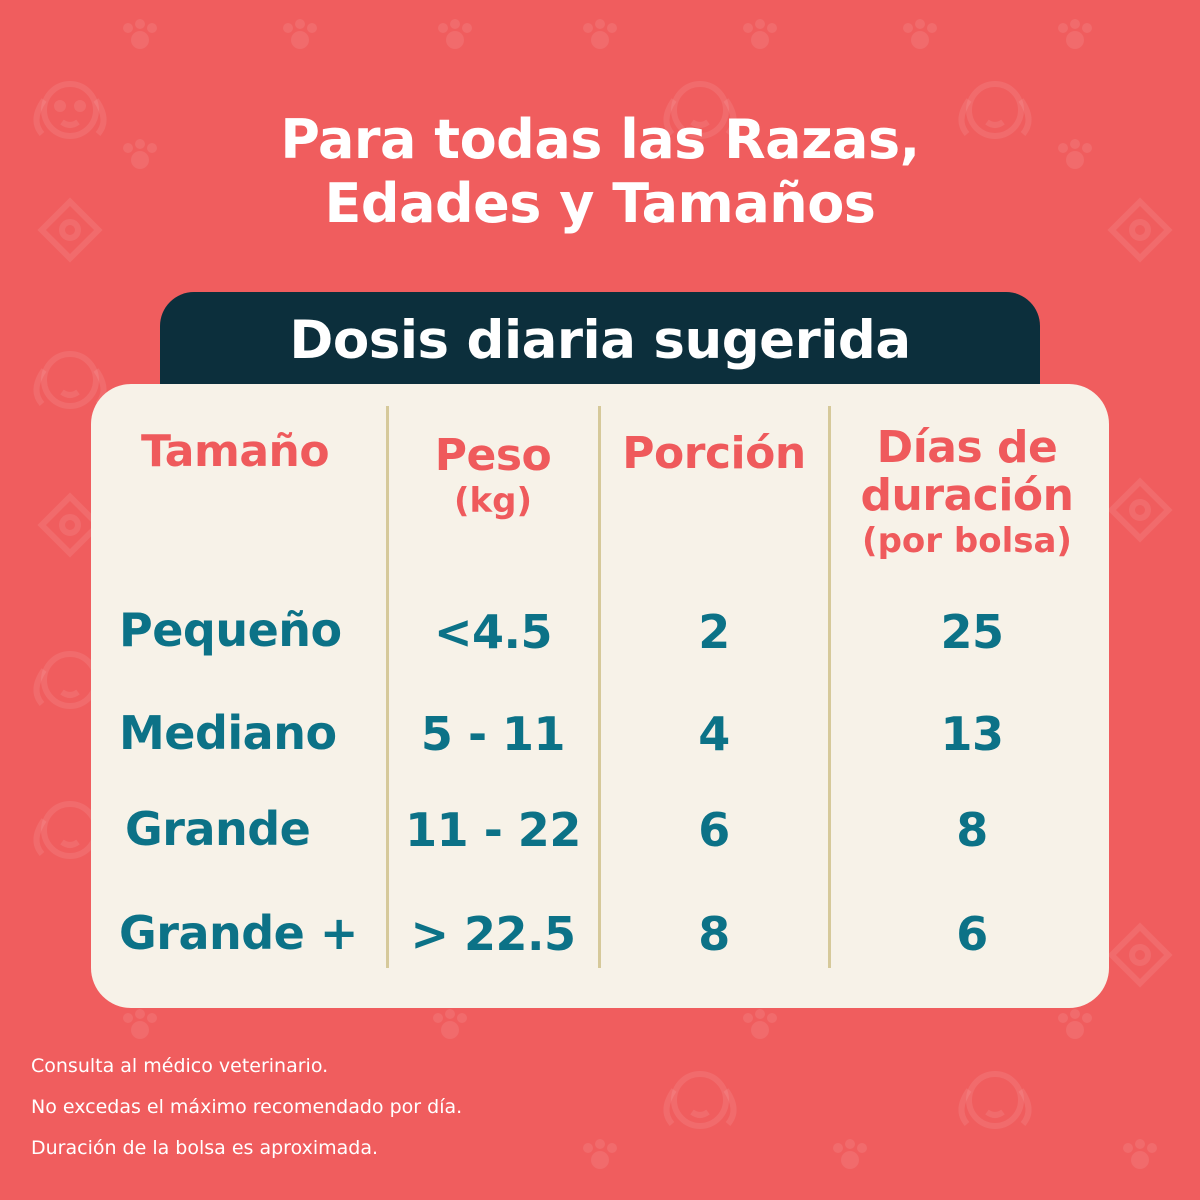 The image size is (1200, 1200). Describe the element at coordinates (205, 1148) in the screenshot. I see `footnote: Duración de la bolsa es aproximada.` at that location.